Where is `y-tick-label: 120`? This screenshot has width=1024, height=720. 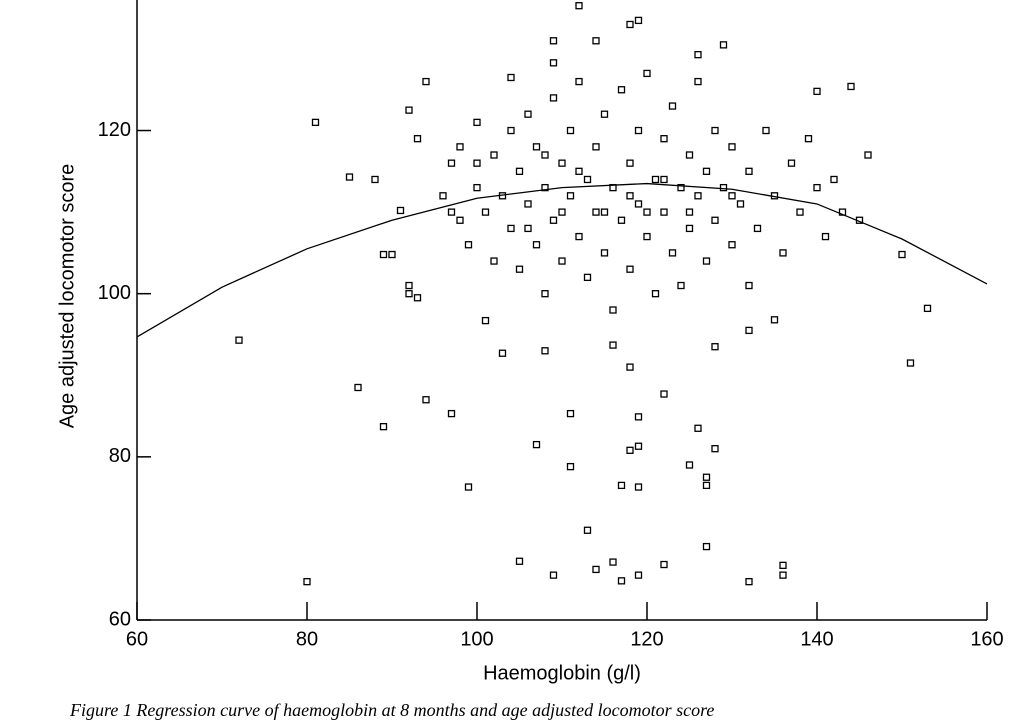 y-tick-label: 120 is located at coordinates (114, 130).